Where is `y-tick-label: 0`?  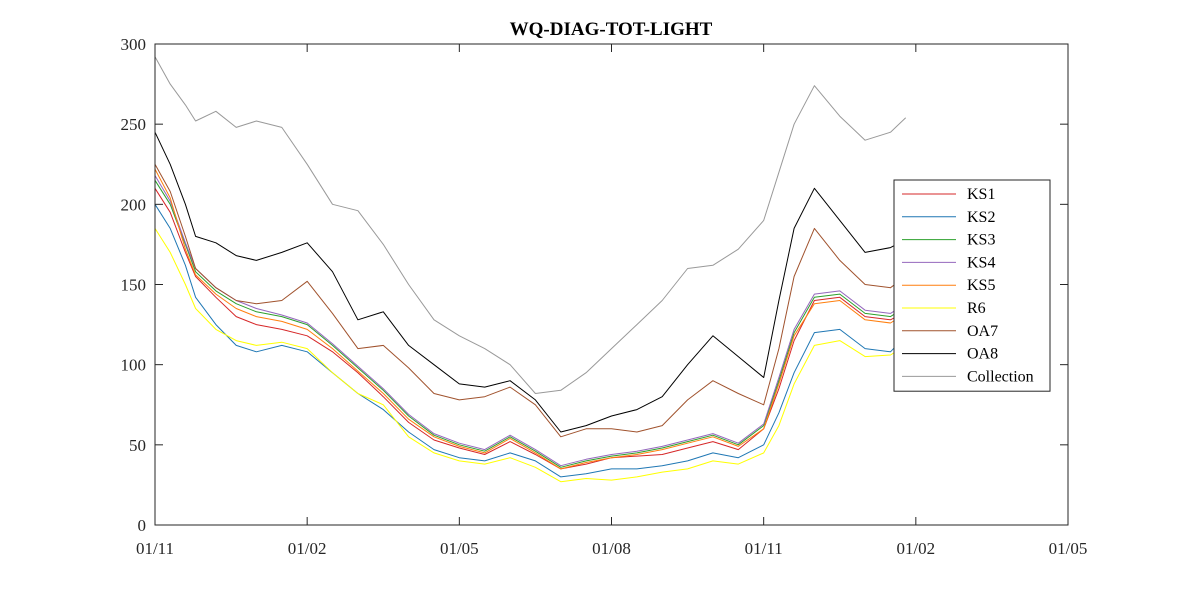 y-tick-label: 0 is located at coordinates (142, 525).